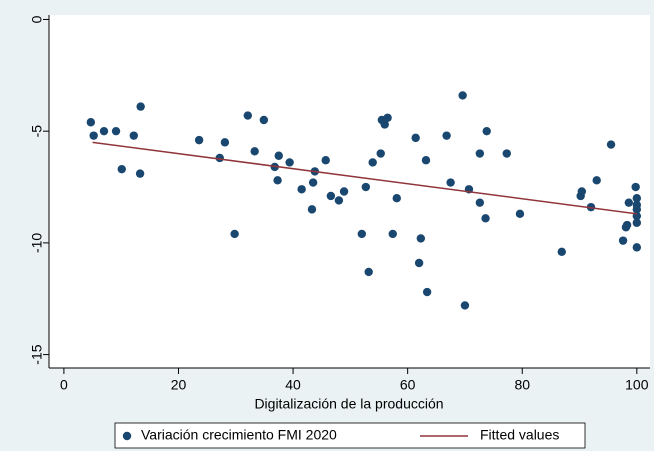 The width and height of the screenshot is (654, 451). I want to click on legend, so click(350, 435).